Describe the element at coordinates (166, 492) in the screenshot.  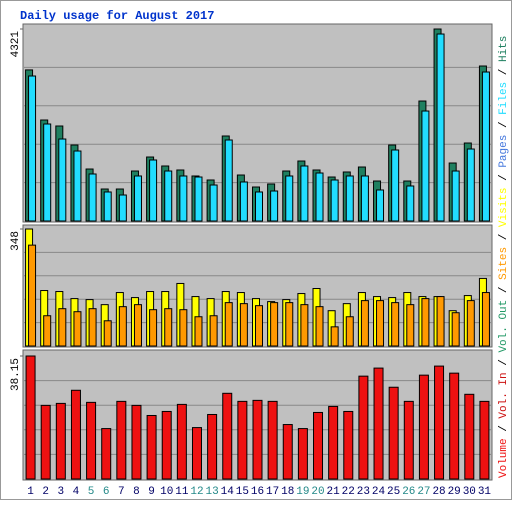
I see `x-tick-label: 10` at that location.